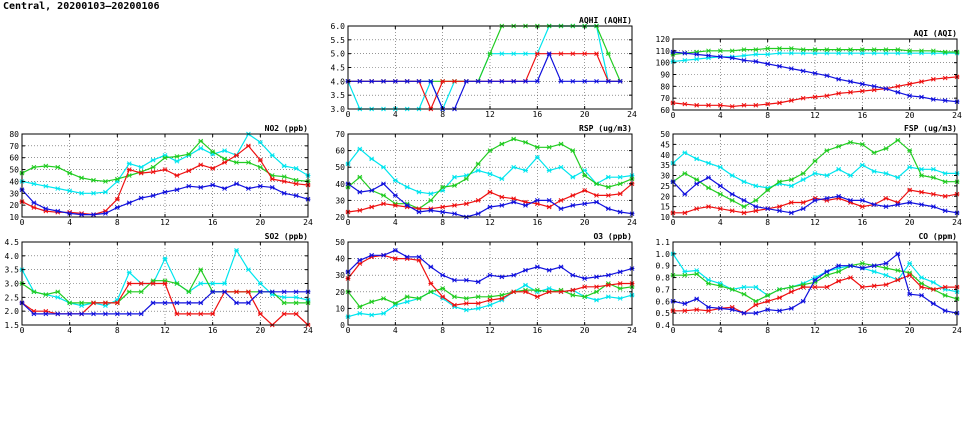 Image resolution: width=975 pixels, height=447 pixels. I want to click on chart-o3: 0 4 8 12 16 20 24 0 10 20 30 40 50 O3 (ppb), so click(486, 283).